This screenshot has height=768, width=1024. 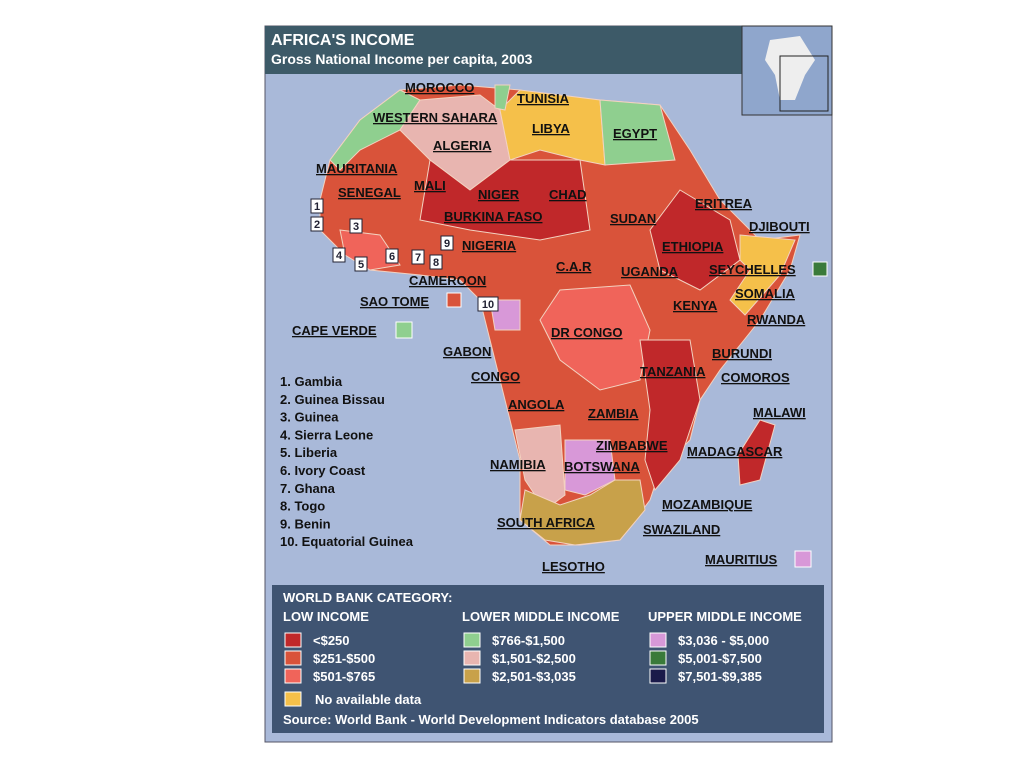 I want to click on country-label: ALGERIA, so click(x=462, y=145).